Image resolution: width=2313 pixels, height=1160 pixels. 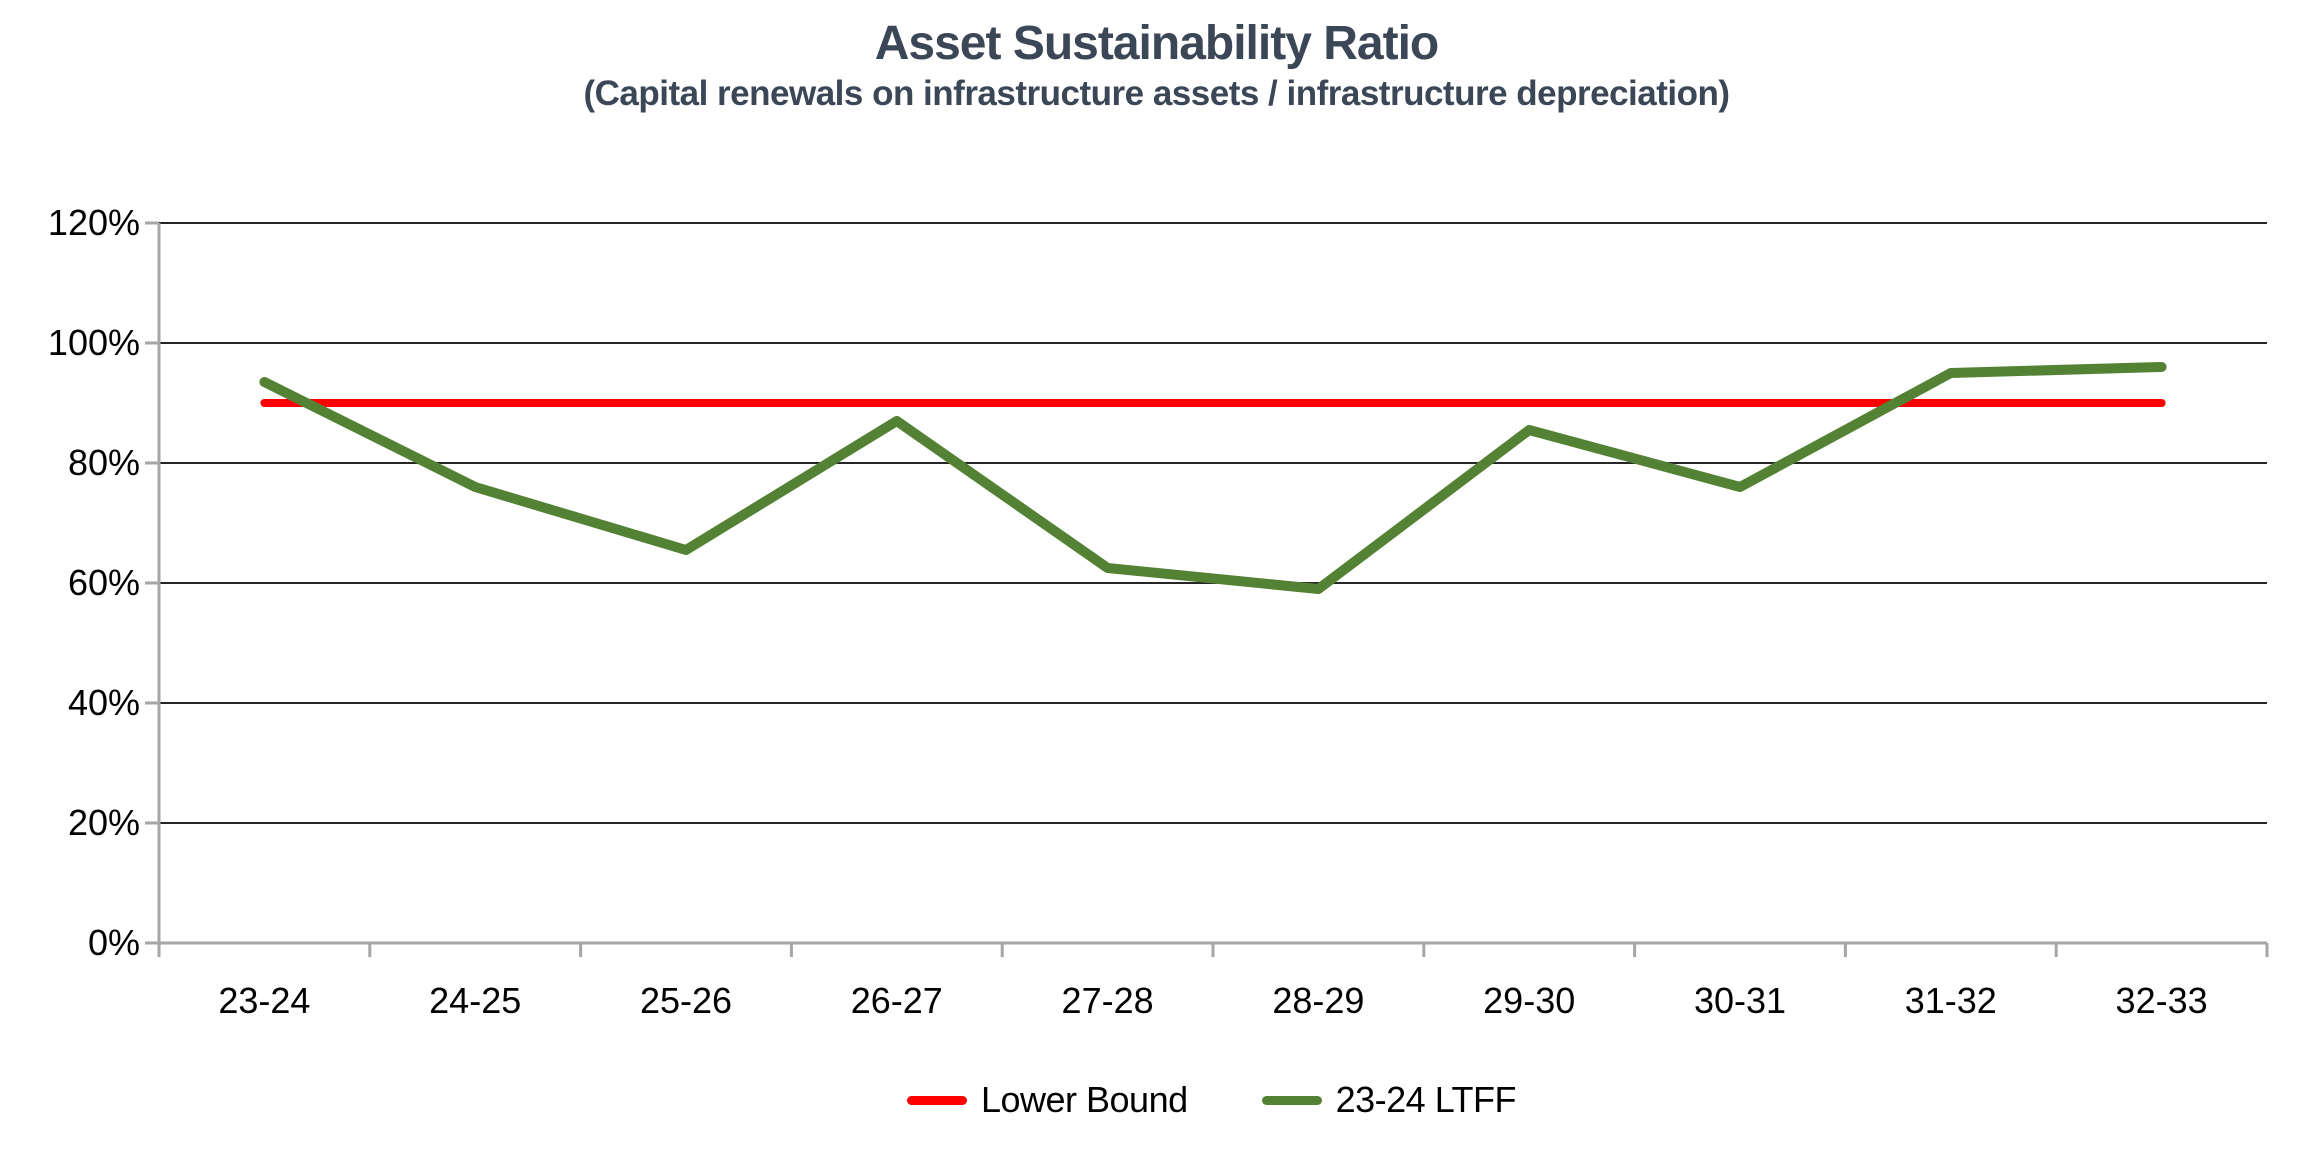 I want to click on legend-label-23-24-ltff: 23-24 LTFF, so click(x=1426, y=1099).